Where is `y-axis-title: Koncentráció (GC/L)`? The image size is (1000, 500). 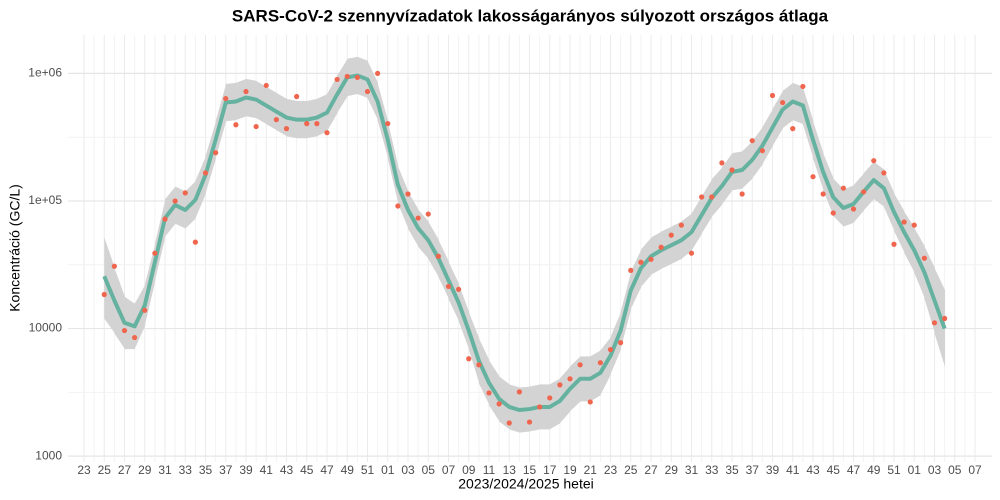
y-axis-title: Koncentráció (GC/L) is located at coordinates (15, 248).